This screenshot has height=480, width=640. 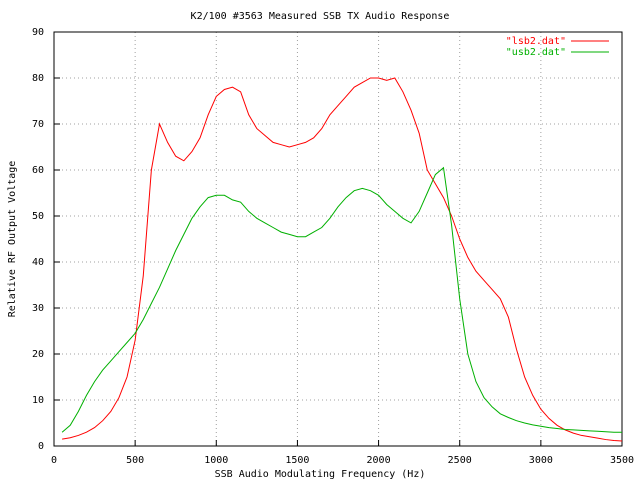 I want to click on x-tick-label: 500, so click(x=135, y=460).